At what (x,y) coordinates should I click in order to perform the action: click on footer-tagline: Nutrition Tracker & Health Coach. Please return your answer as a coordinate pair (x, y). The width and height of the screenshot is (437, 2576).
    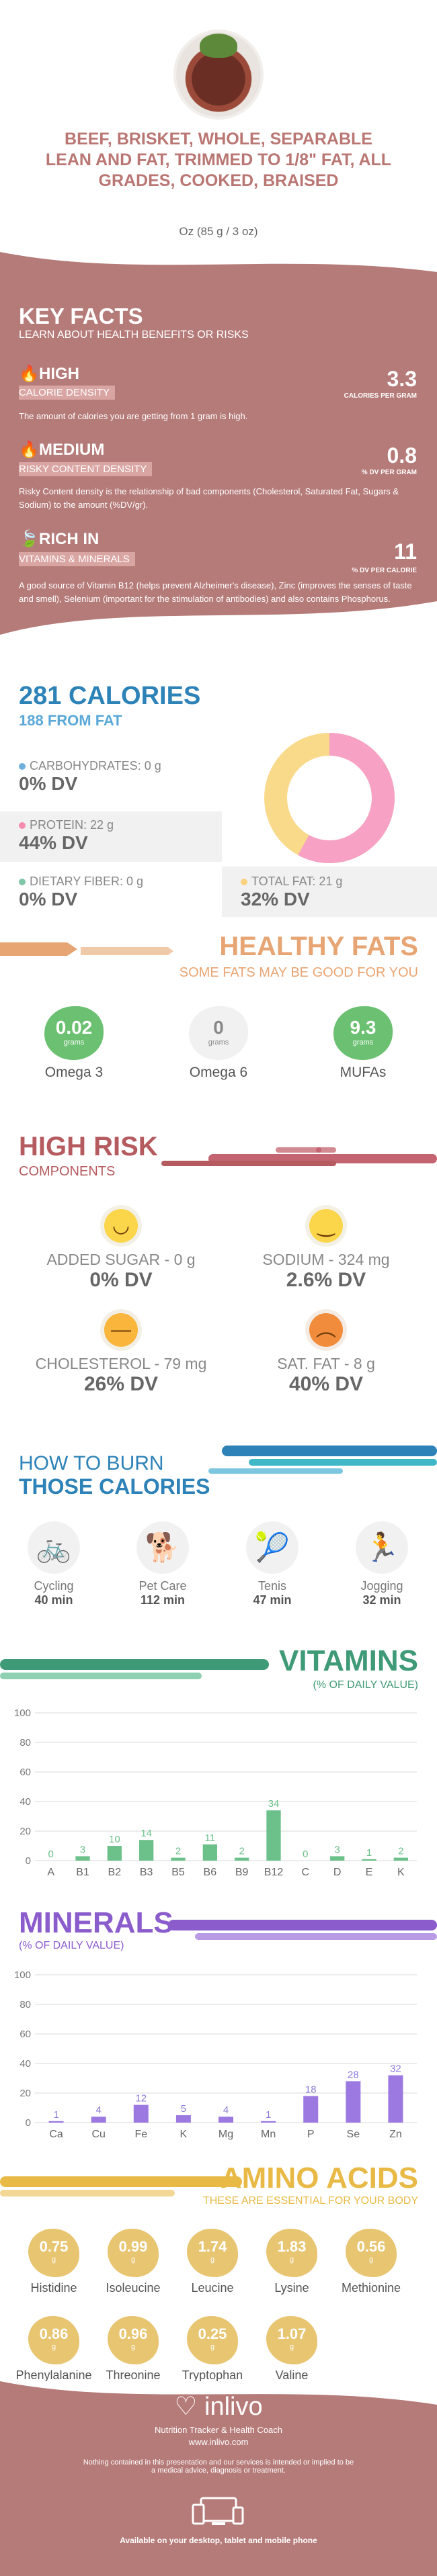
    Looking at the image, I should click on (218, 2430).